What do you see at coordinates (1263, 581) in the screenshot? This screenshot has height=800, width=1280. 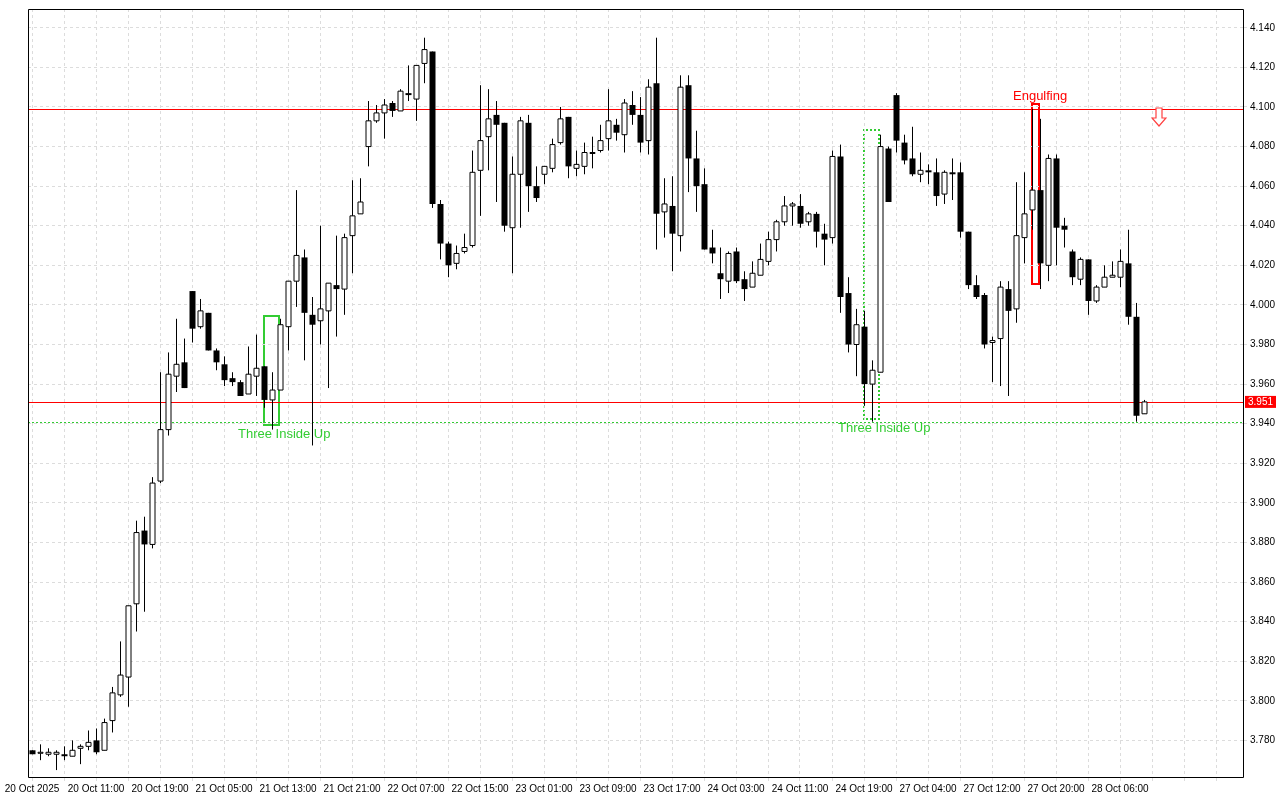 I see `y-tick-label: 3.860` at bounding box center [1263, 581].